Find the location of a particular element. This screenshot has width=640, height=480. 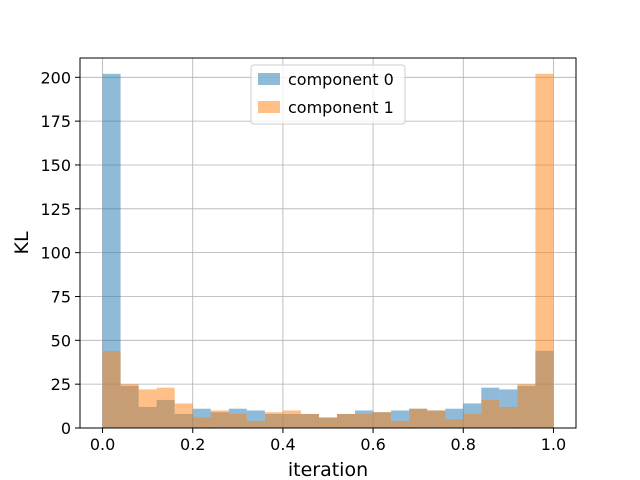

legend-label-component-1: component 1 is located at coordinates (341, 107).